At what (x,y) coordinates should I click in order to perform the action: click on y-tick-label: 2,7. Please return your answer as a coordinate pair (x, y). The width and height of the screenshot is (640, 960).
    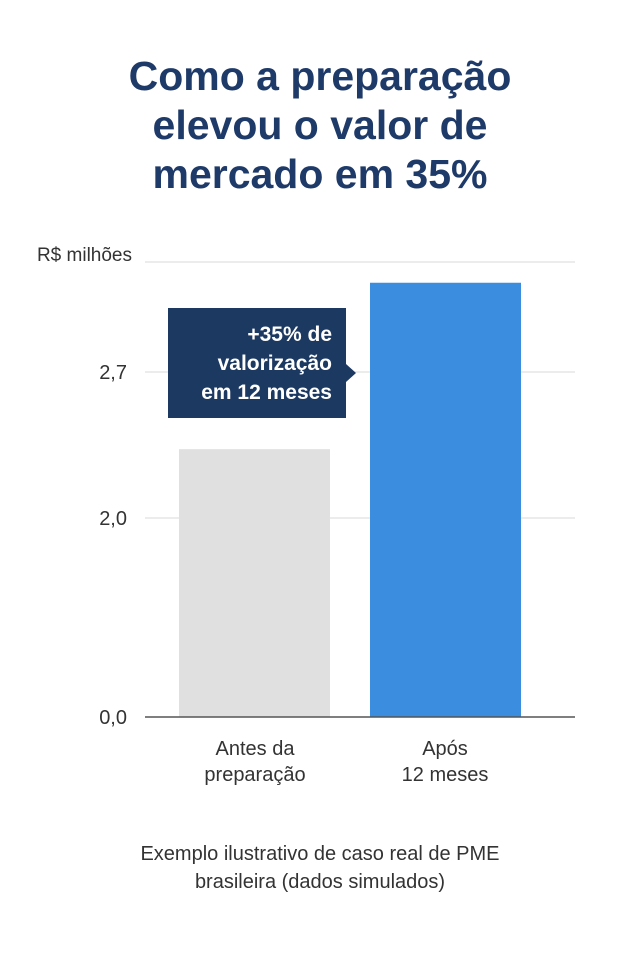
    Looking at the image, I should click on (113, 373).